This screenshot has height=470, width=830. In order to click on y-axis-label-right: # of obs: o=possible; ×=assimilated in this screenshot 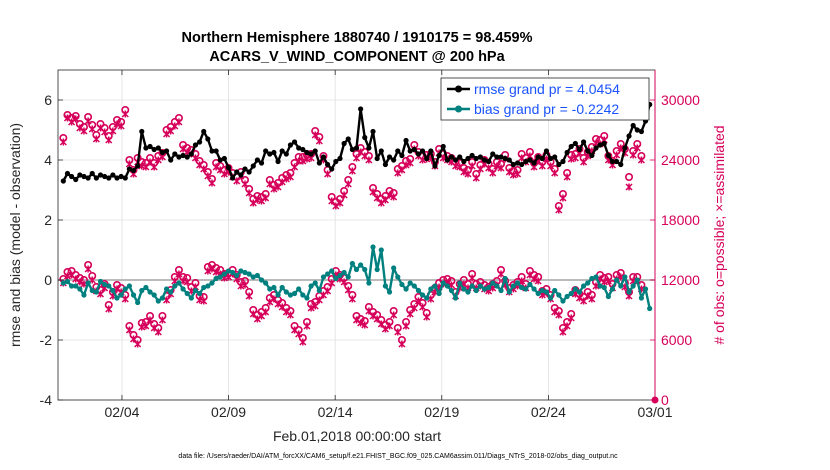, I will do `click(719, 234)`.